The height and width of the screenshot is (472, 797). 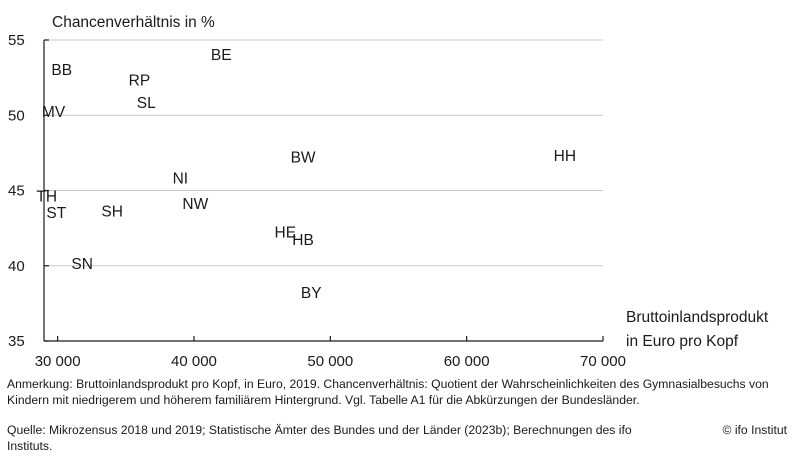 What do you see at coordinates (16, 191) in the screenshot?
I see `y-tick-label: 45` at bounding box center [16, 191].